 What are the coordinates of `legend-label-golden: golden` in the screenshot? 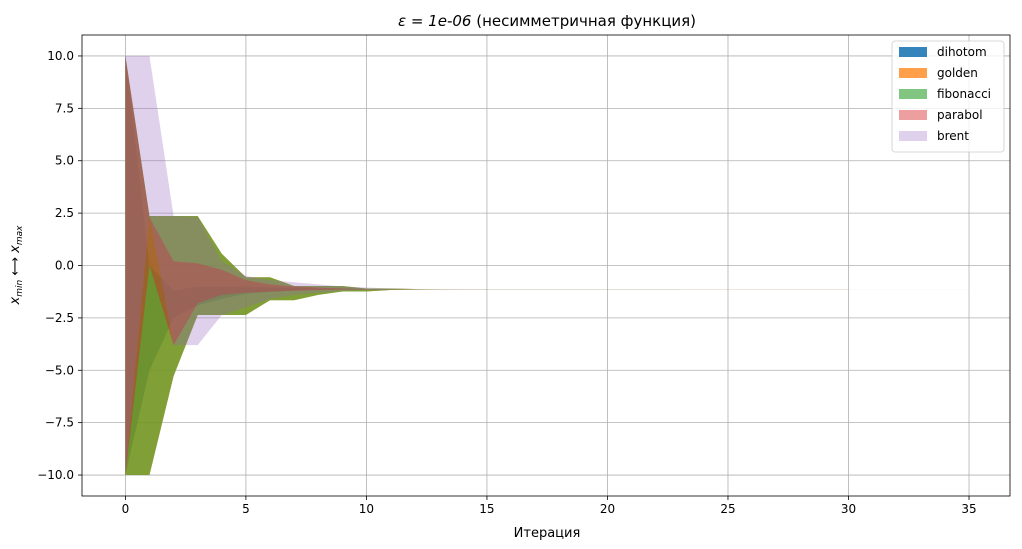 It's located at (957, 73).